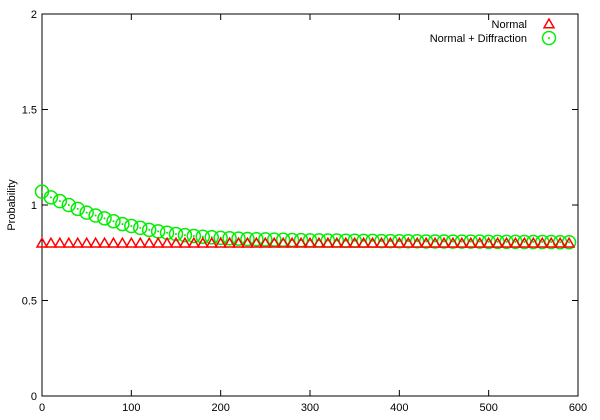 The height and width of the screenshot is (420, 600). Describe the element at coordinates (509, 25) in the screenshot. I see `legend-label: Normal` at that location.